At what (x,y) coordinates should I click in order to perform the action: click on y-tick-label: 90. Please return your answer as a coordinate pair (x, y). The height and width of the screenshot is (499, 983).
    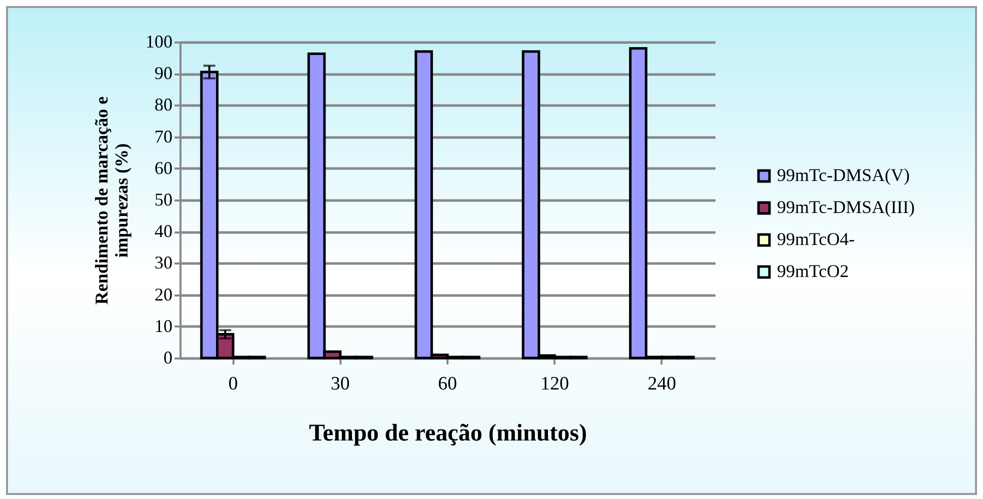
    Looking at the image, I should click on (163, 73).